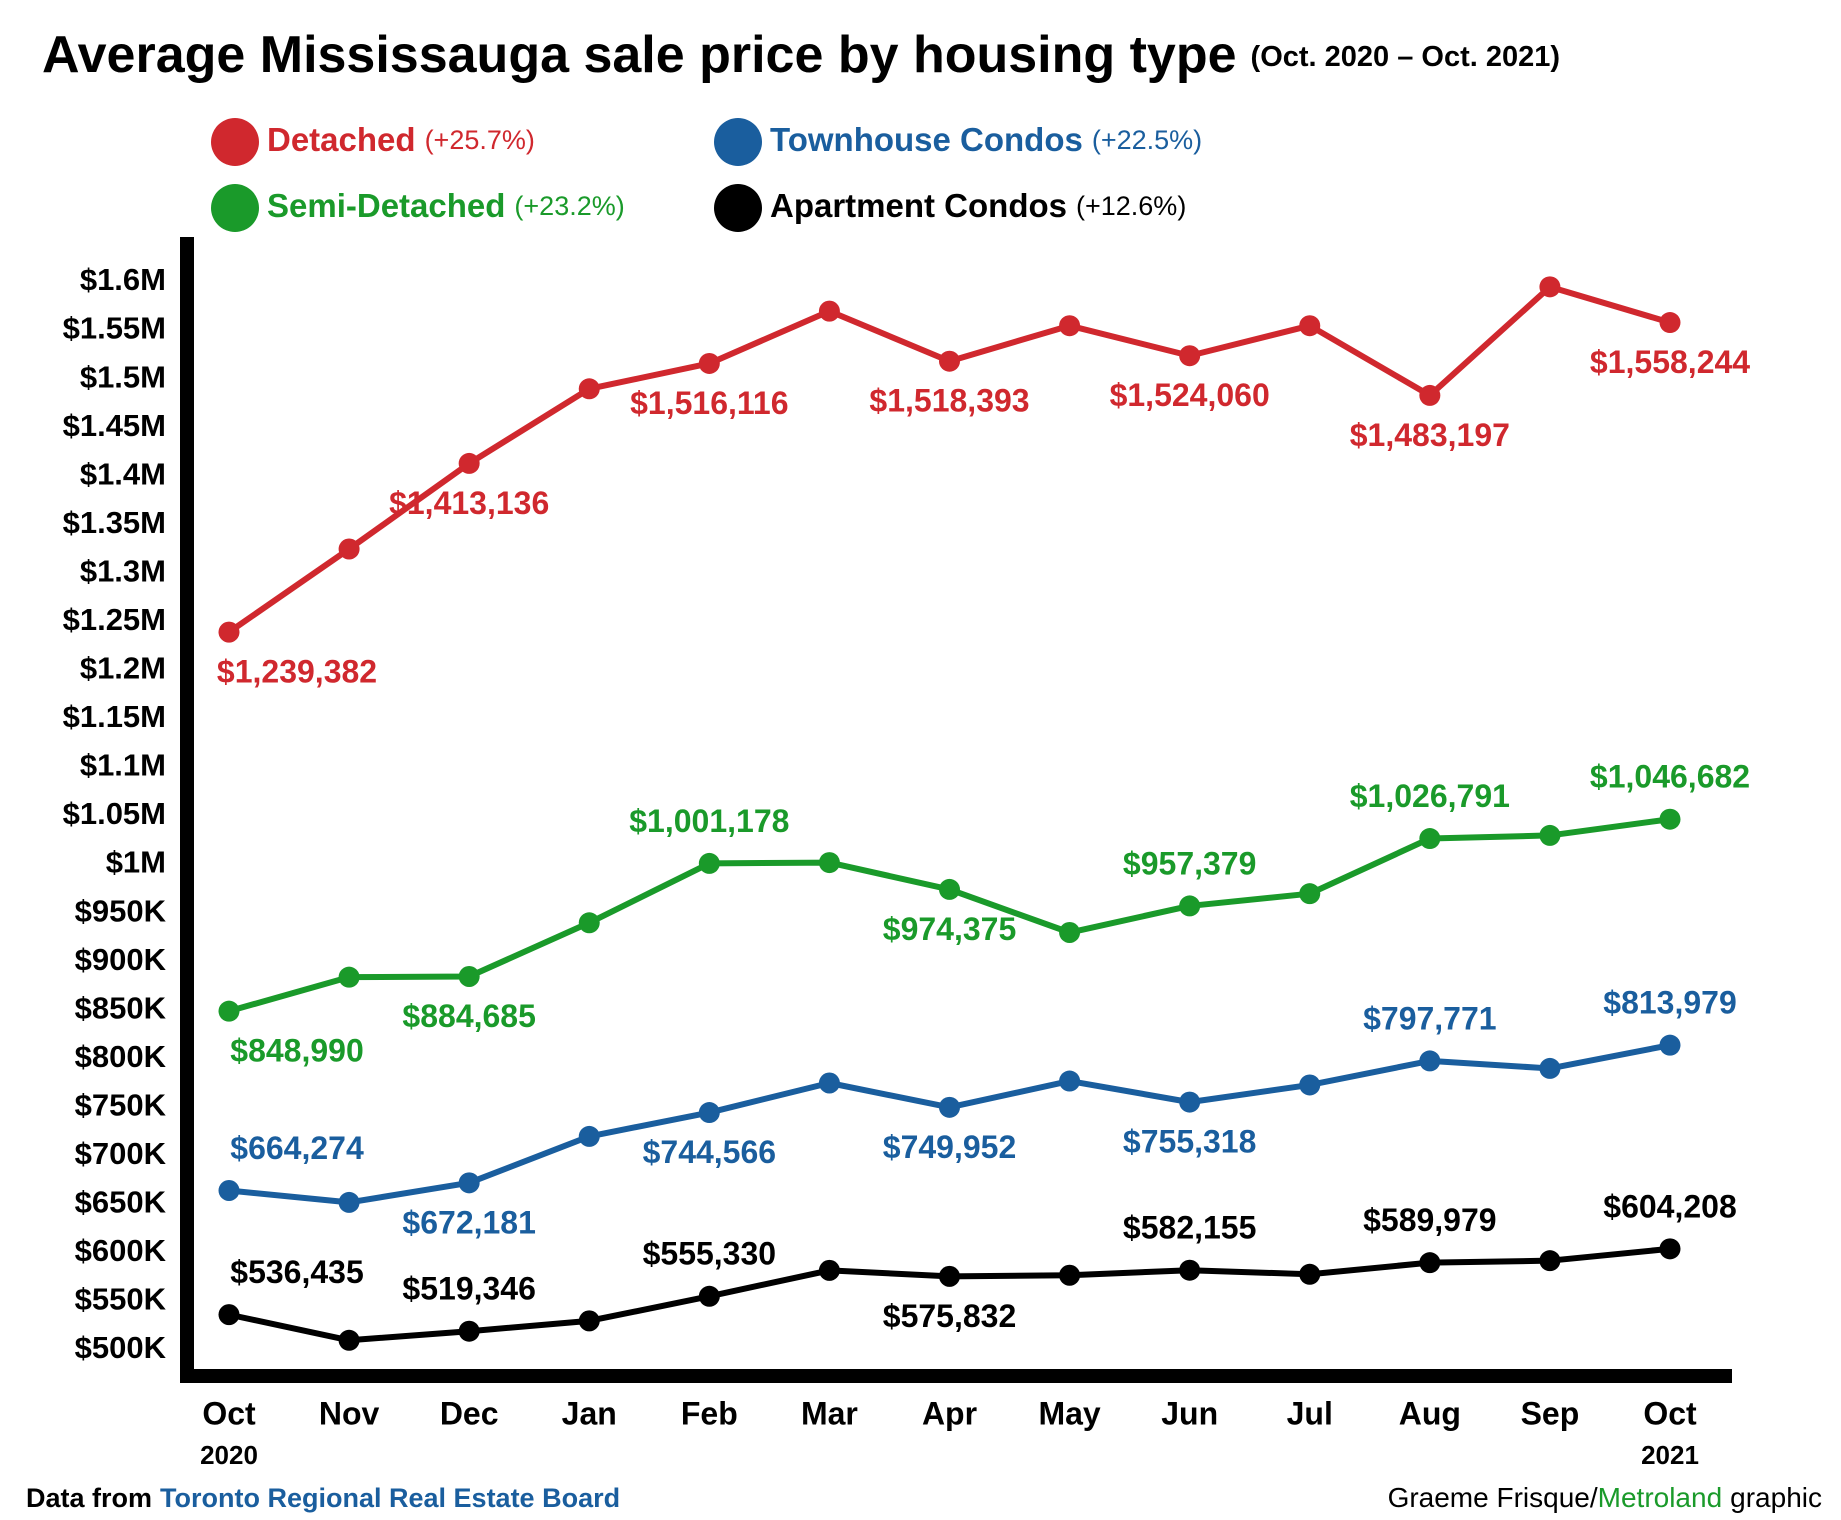 The width and height of the screenshot is (1841, 1520). Describe the element at coordinates (949, 929) in the screenshot. I see `data-label: $974,375` at that location.